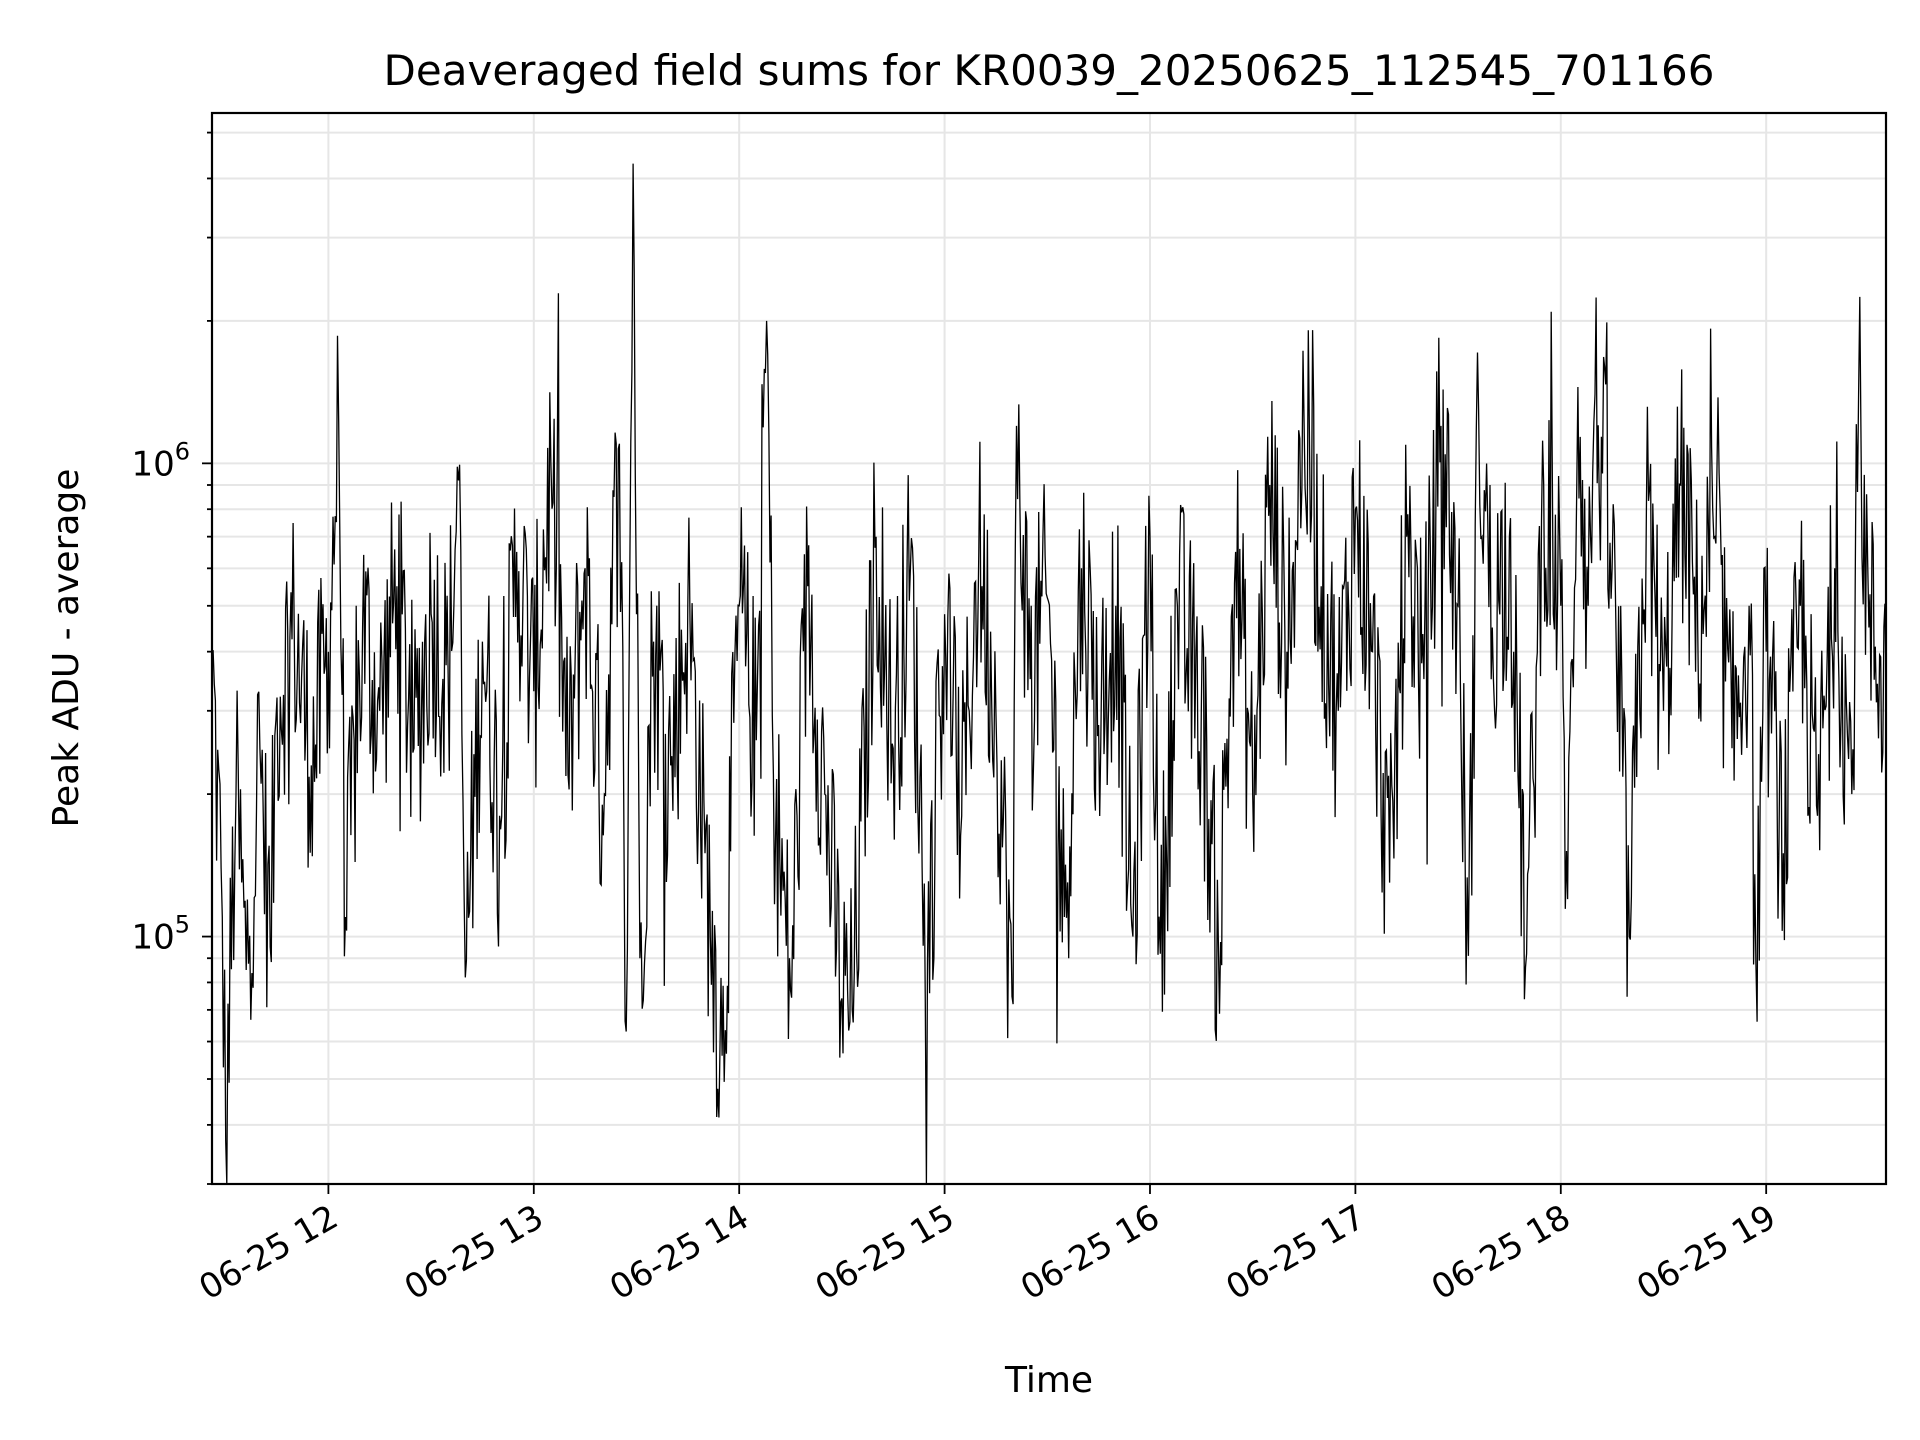  Describe the element at coordinates (160, 460) in the screenshot. I see `y-tick-label: 10⁶` at that location.